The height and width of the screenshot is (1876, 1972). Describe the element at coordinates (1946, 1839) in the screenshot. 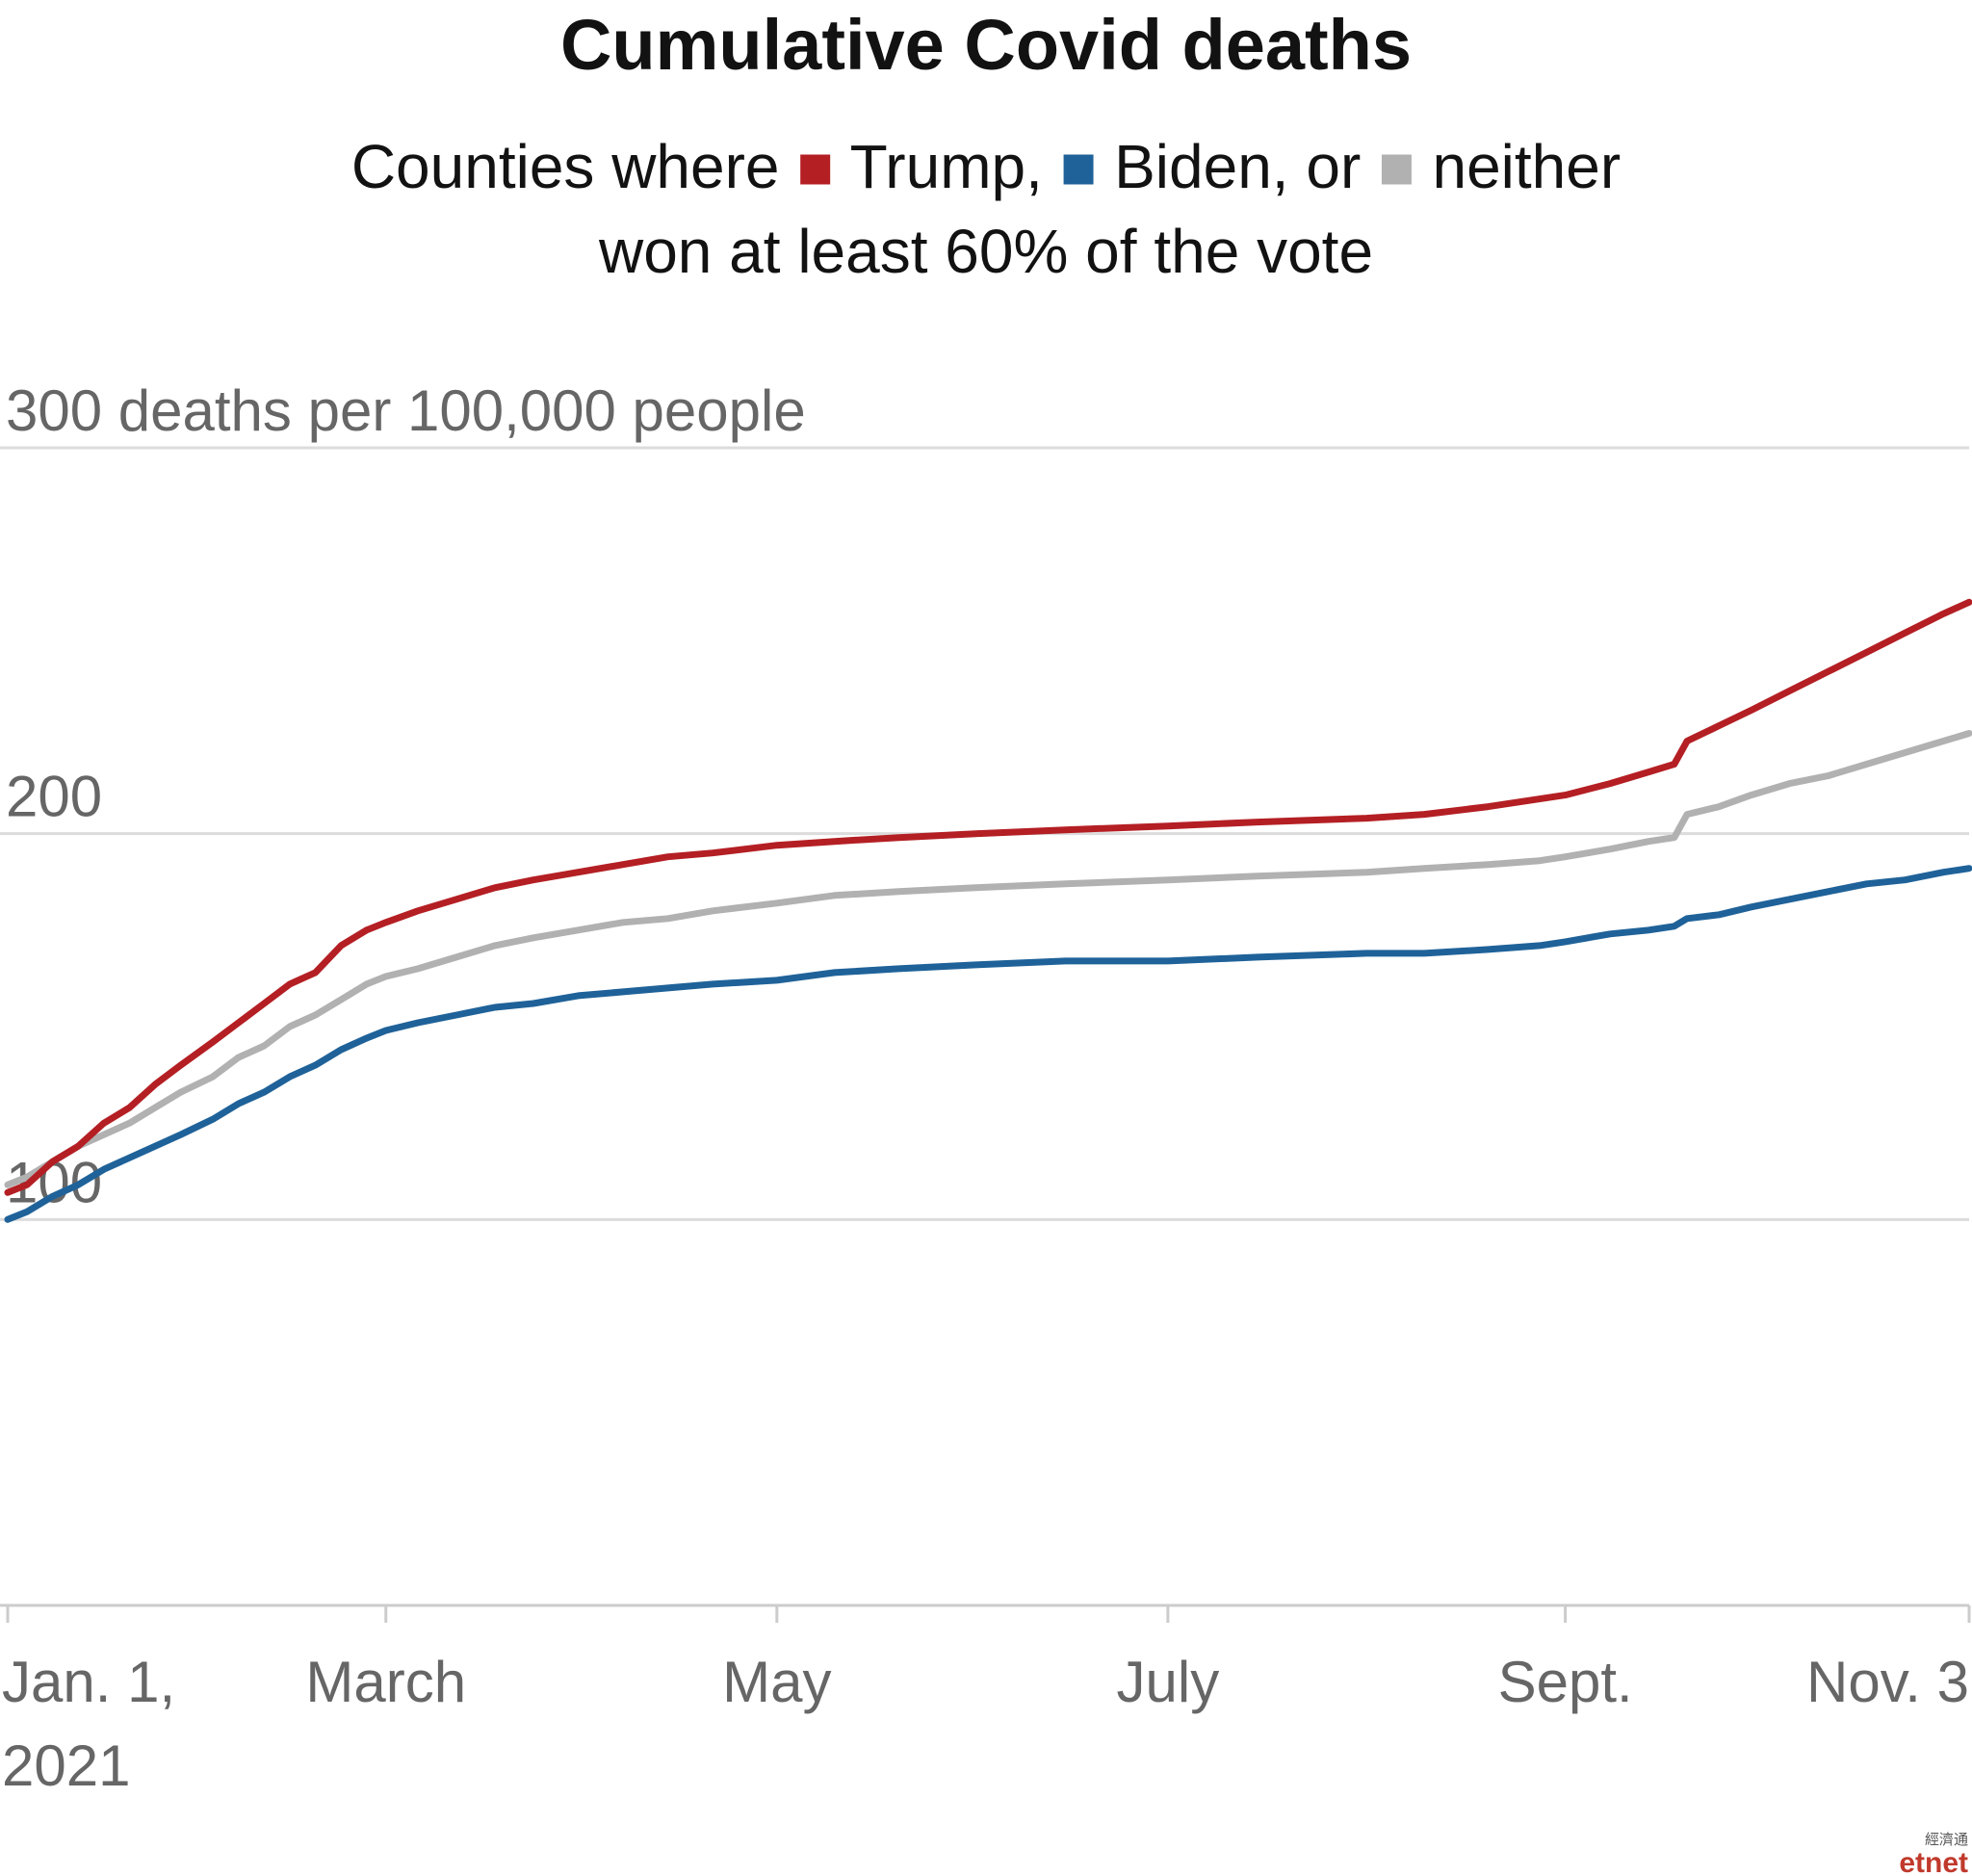

I see `watermark-chinese: 經濟通` at that location.